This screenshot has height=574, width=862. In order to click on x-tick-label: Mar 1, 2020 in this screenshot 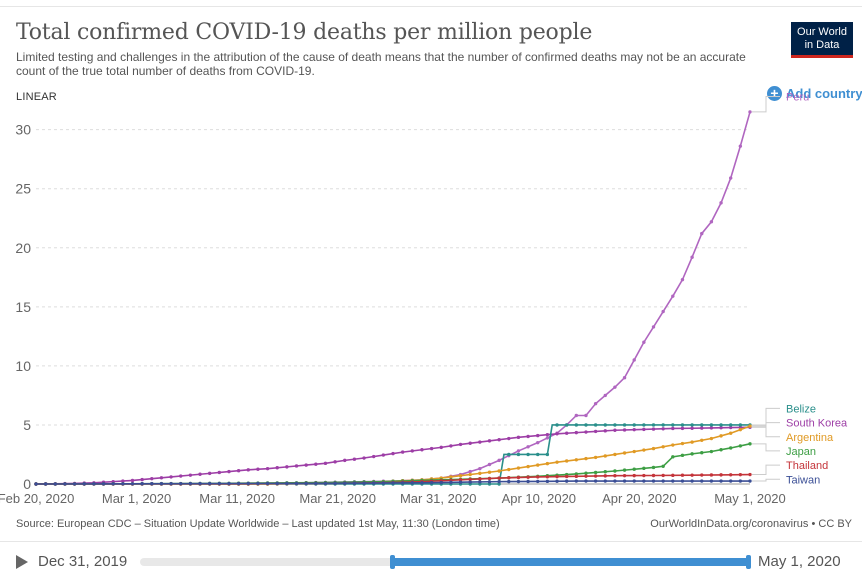, I will do `click(136, 498)`.